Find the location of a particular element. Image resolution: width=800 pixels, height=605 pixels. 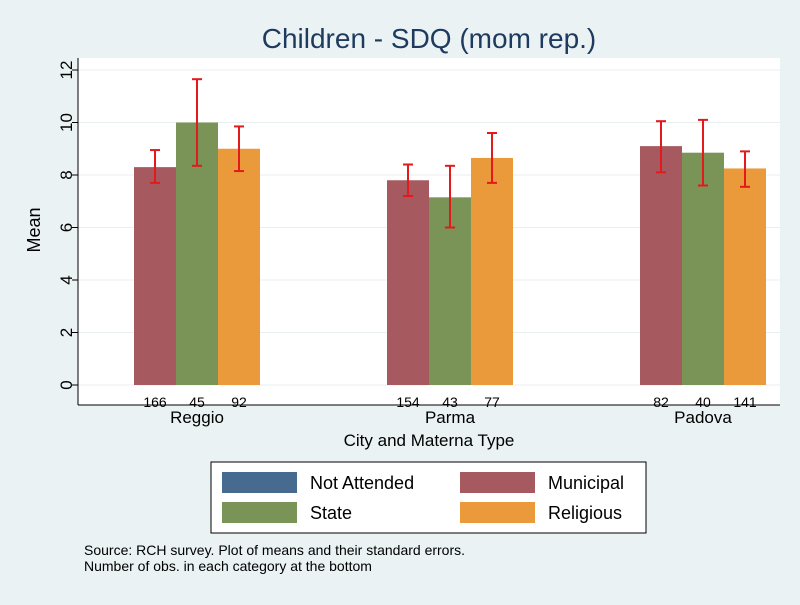

y-tick-label: 2 is located at coordinates (66, 332).